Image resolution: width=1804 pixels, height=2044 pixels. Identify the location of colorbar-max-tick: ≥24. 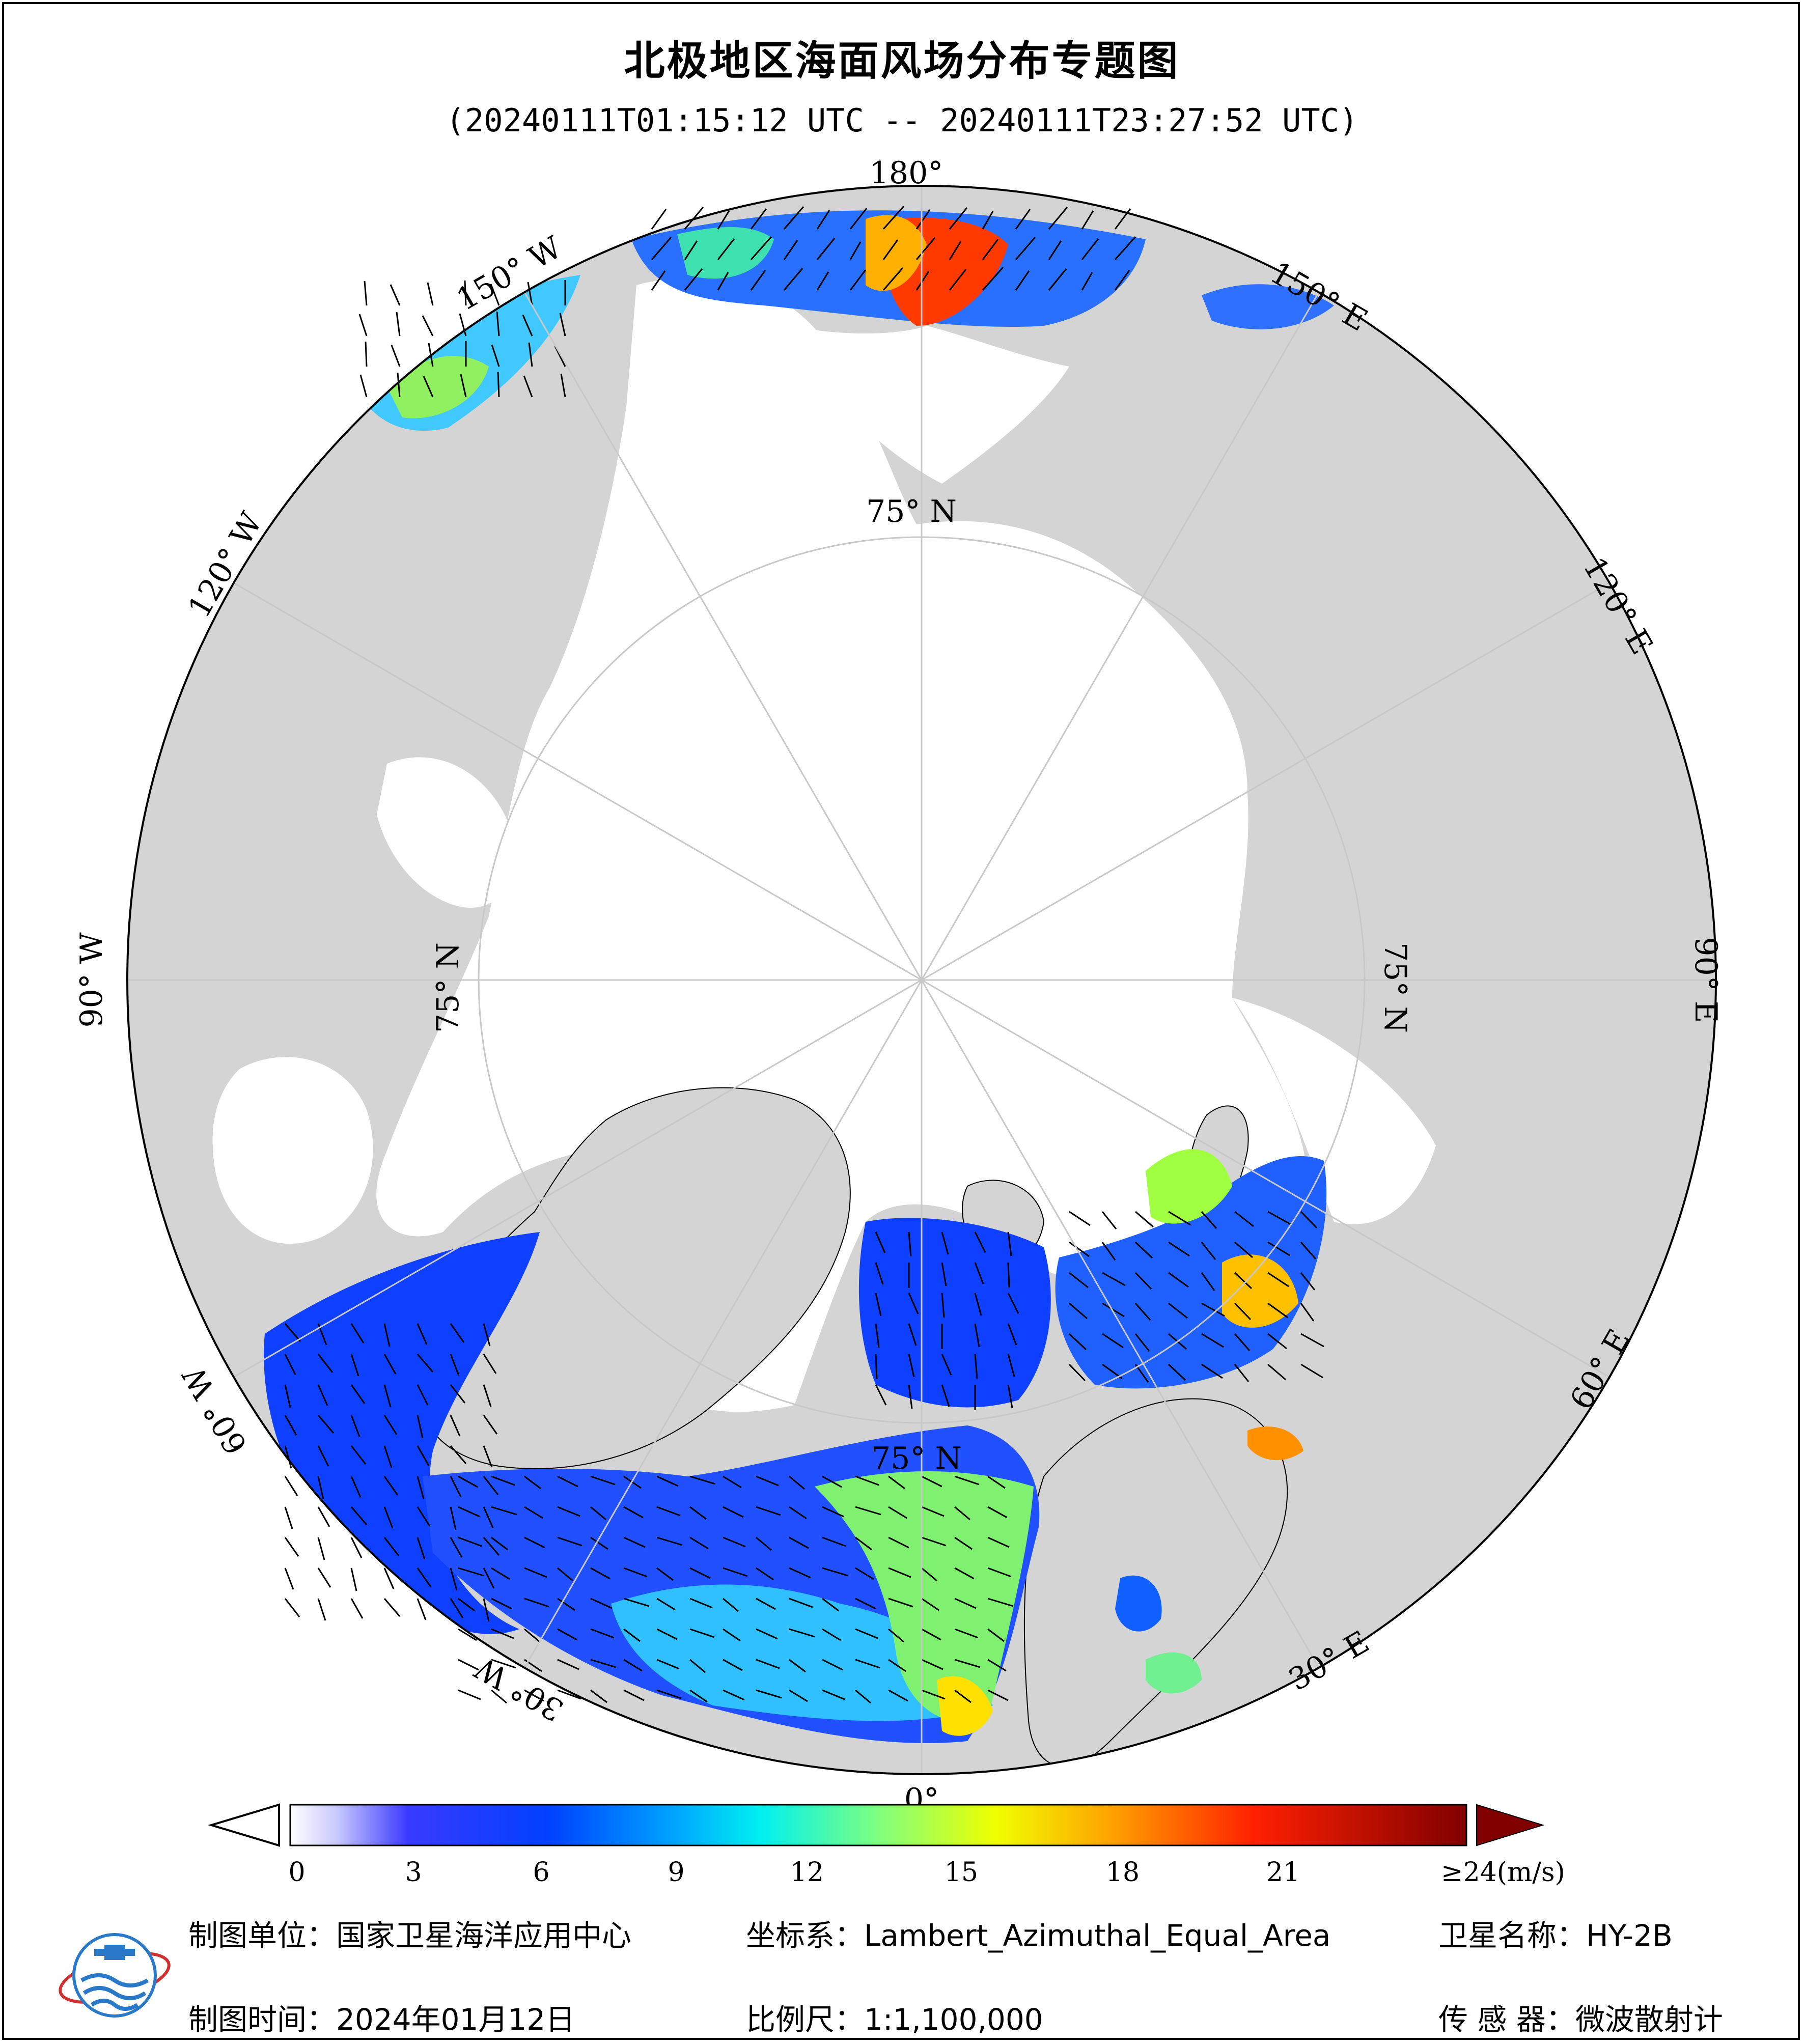
(1469, 1872).